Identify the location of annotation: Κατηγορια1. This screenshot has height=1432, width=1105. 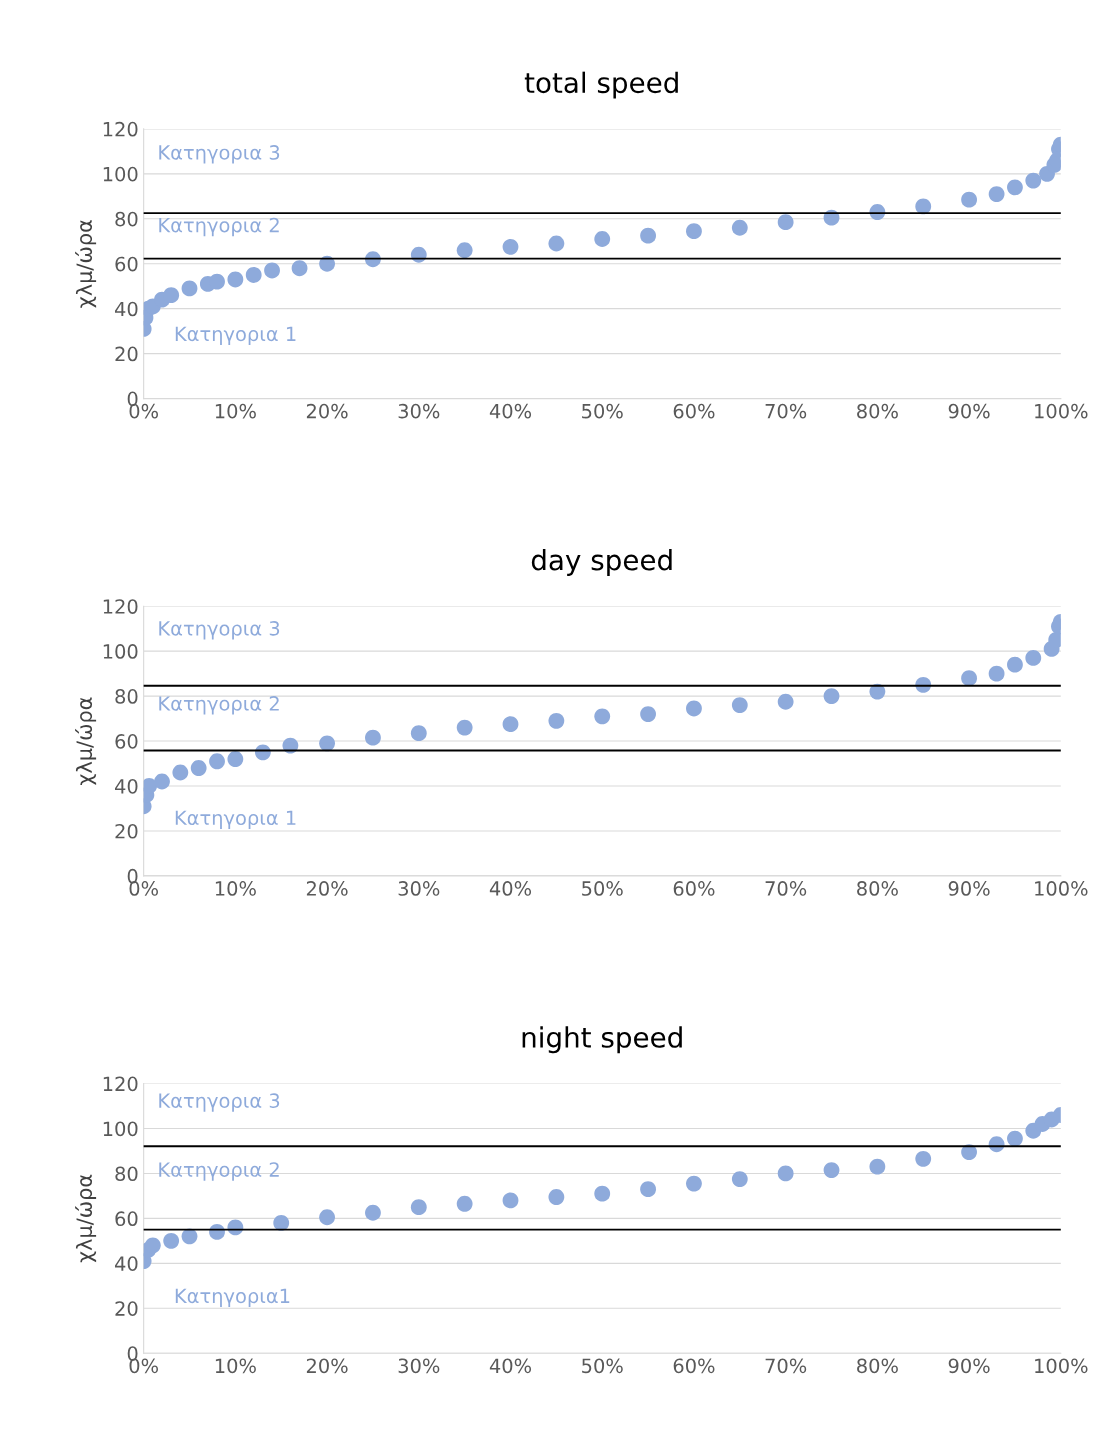
(232, 1298).